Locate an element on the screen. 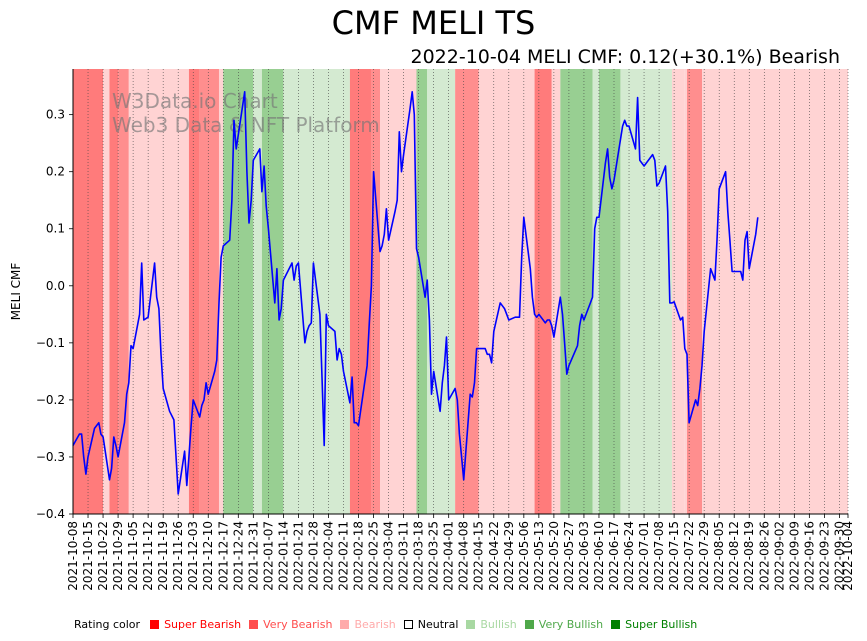  x-tick-label: 2022-09-09 is located at coordinates (794, 556).